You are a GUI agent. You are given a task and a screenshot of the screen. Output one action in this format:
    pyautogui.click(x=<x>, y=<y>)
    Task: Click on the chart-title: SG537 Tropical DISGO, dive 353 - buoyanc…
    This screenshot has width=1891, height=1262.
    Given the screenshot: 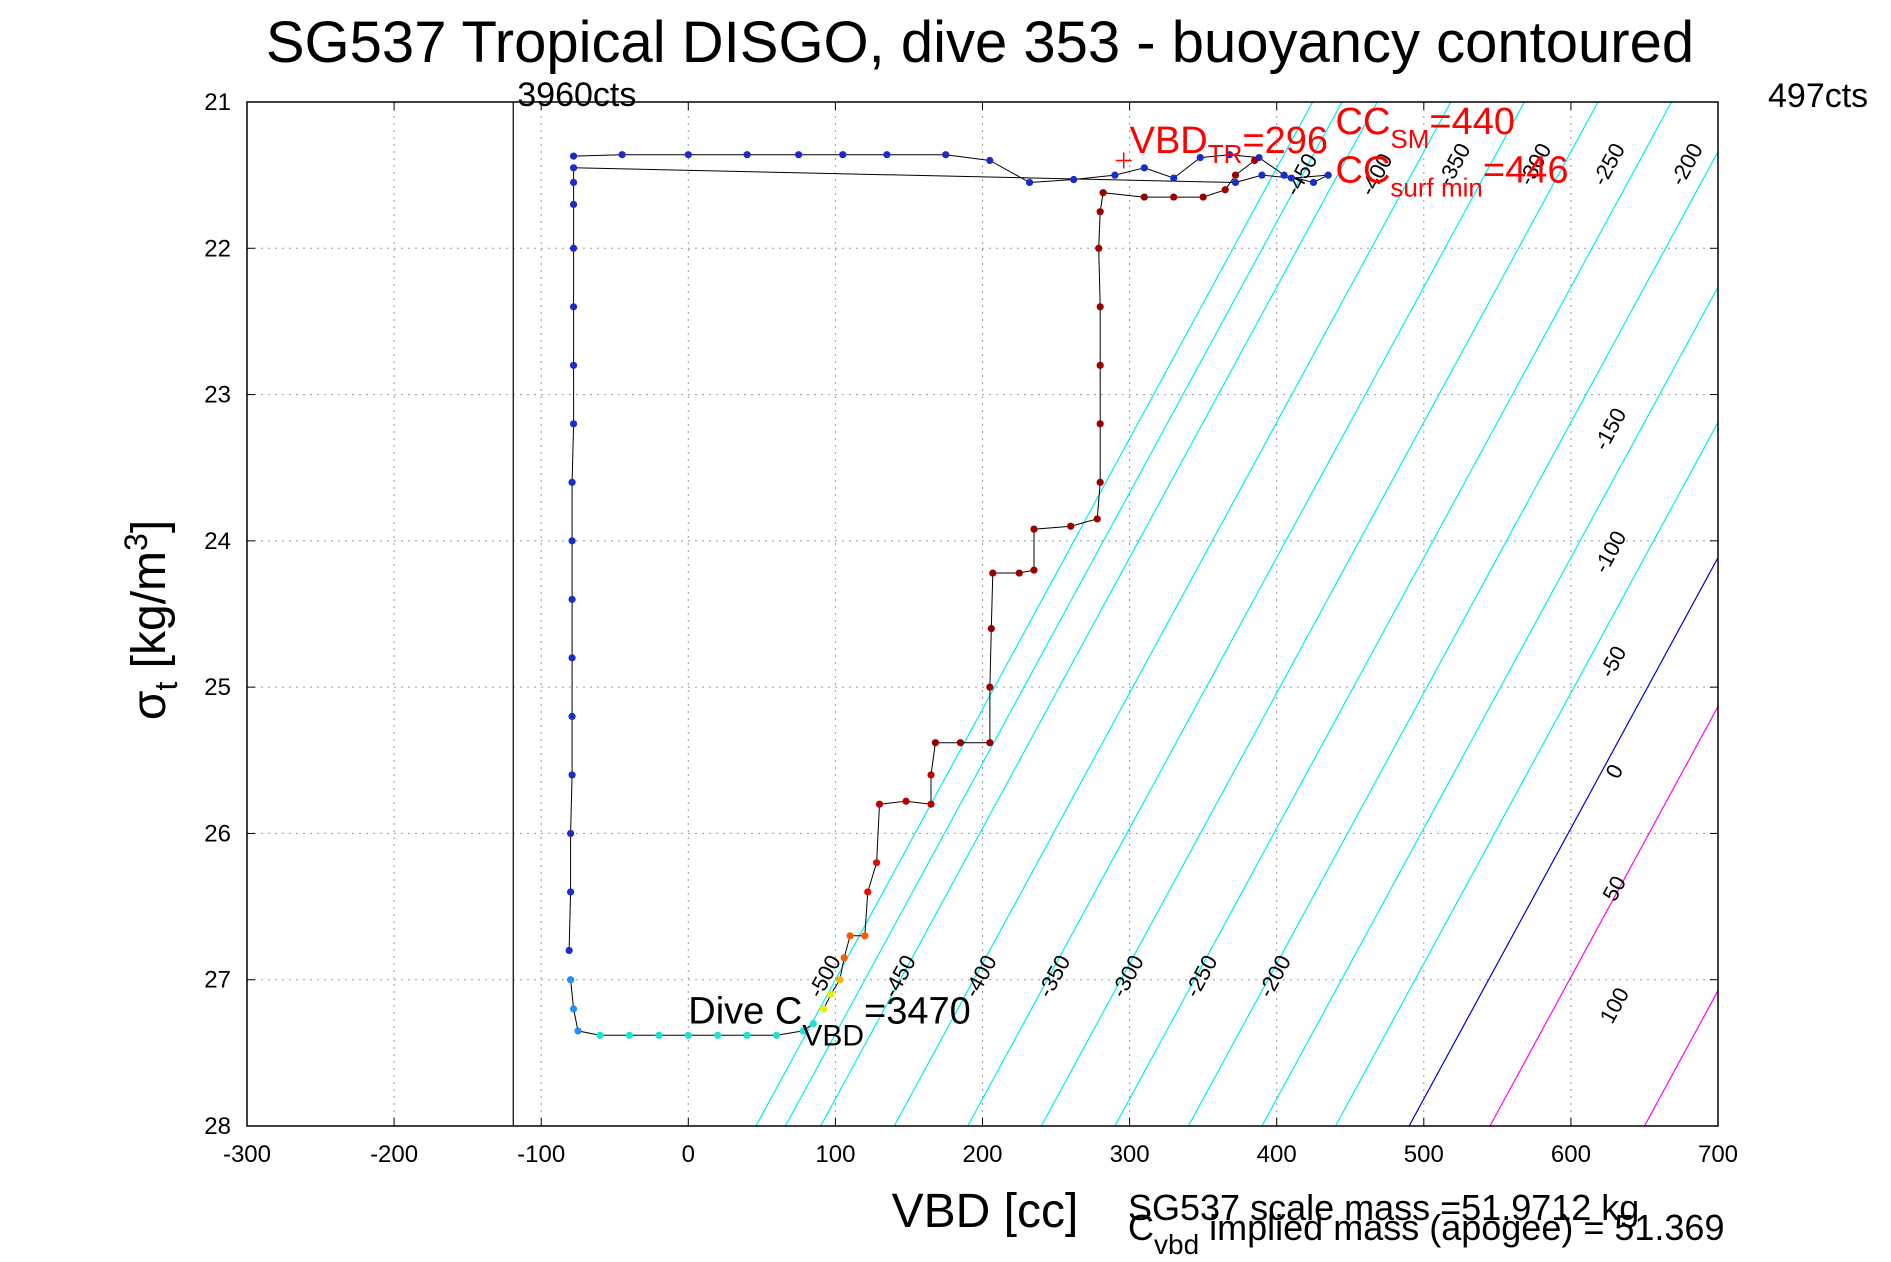 What is the action you would take?
    pyautogui.click(x=980, y=42)
    